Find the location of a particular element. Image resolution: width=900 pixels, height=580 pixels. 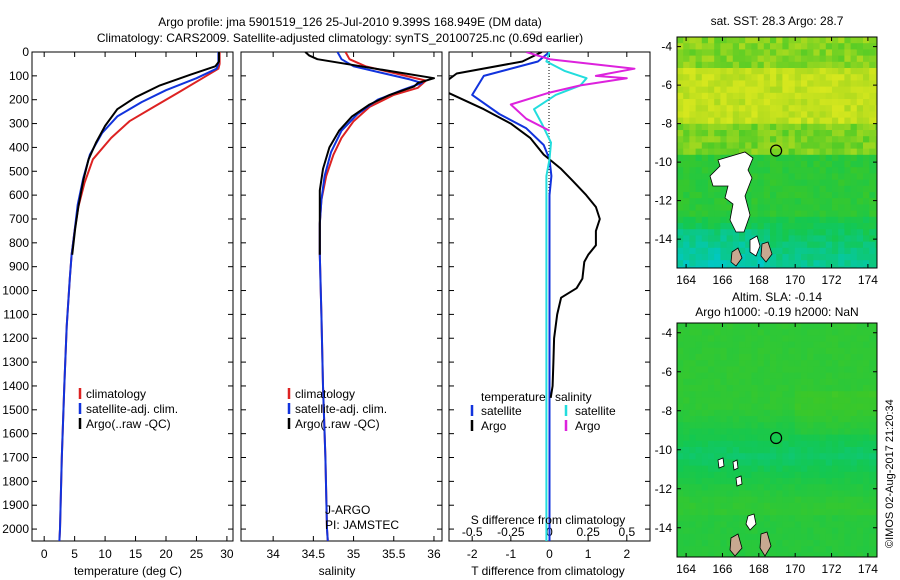

series-line-t-satellite is located at coordinates (512, 296).